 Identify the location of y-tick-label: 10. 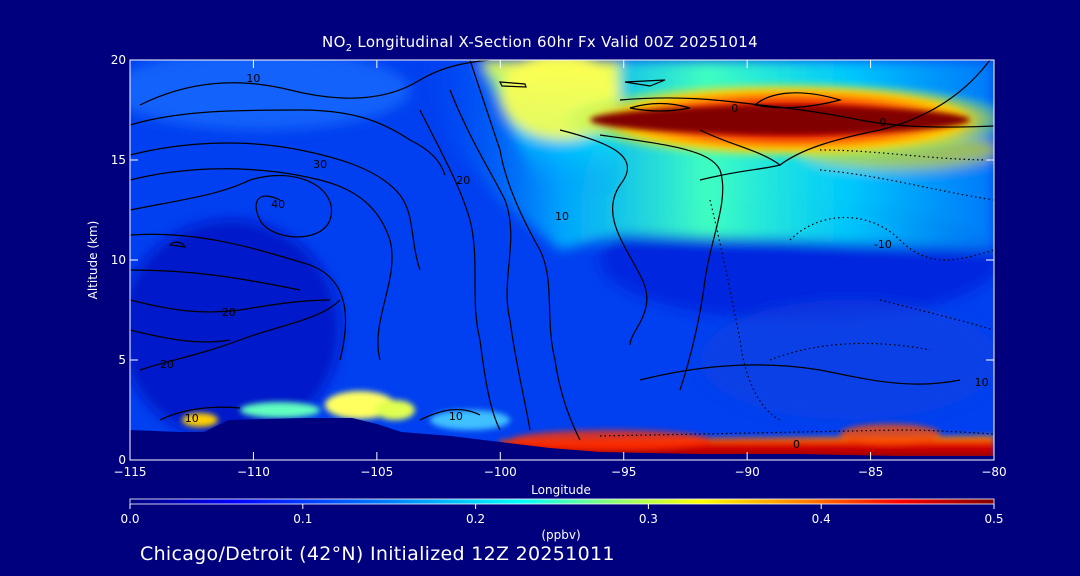
(118, 260).